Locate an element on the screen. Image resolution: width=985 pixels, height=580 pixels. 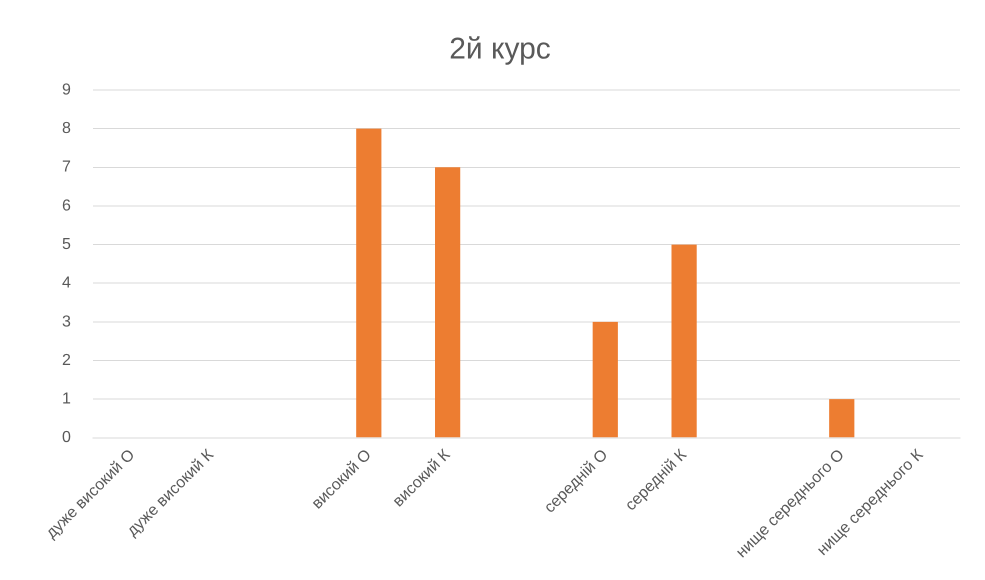
y-tick-label: 3 is located at coordinates (66, 321).